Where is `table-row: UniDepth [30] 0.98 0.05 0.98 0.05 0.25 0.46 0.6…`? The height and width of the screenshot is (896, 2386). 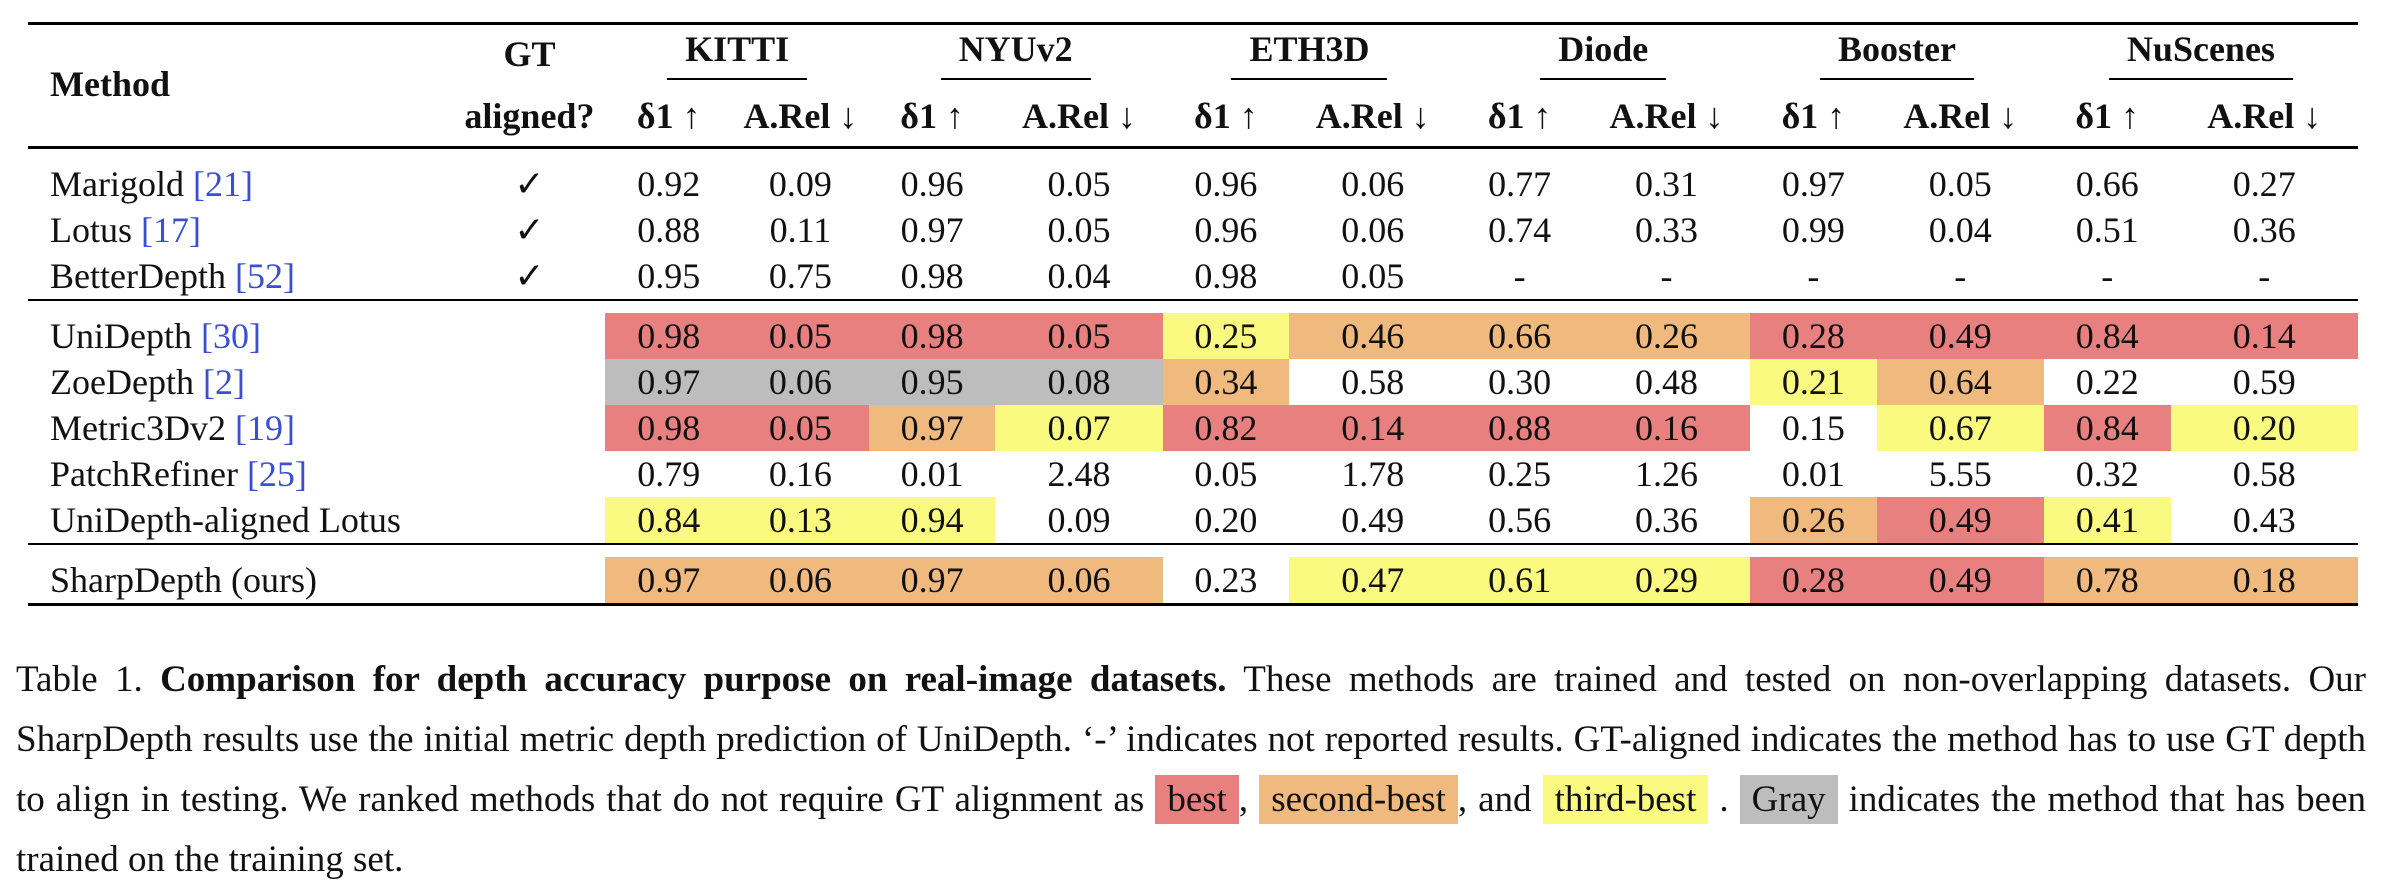 table-row: UniDepth [30] 0.98 0.05 0.98 0.05 0.25 0.46 0.6… is located at coordinates (1193, 336).